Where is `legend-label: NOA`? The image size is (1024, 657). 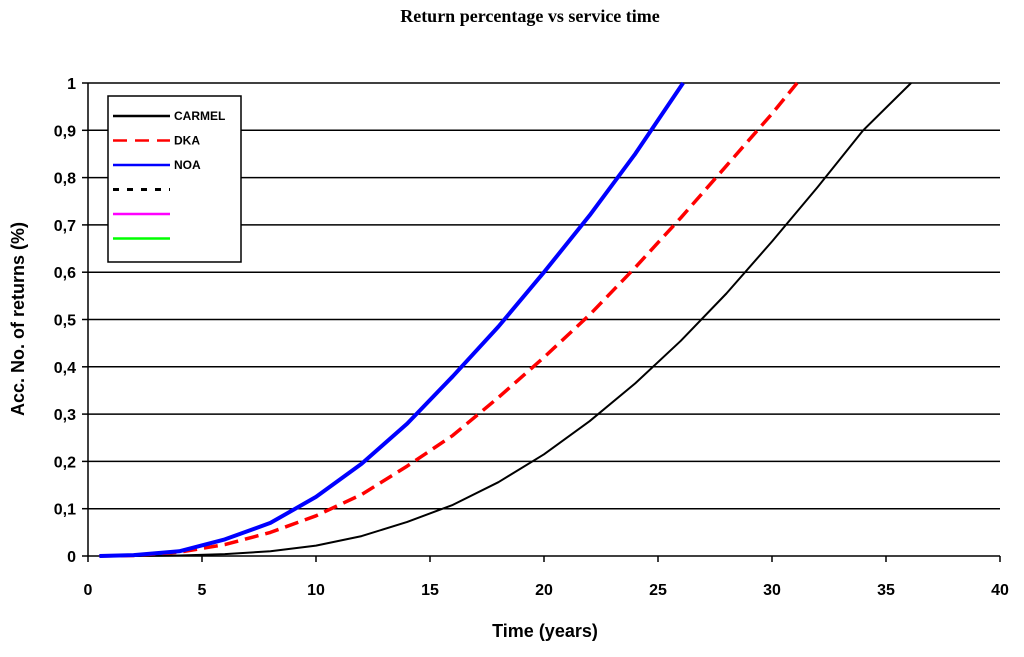
legend-label: NOA is located at coordinates (187, 165).